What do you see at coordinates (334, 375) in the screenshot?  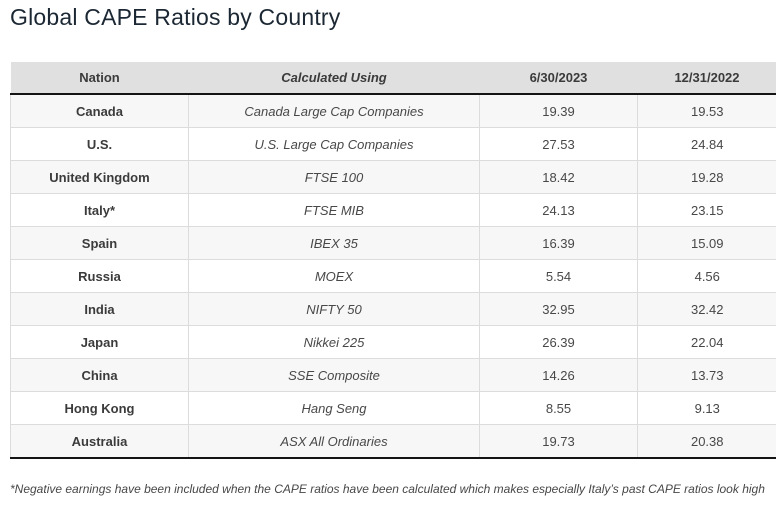 I see `calculated-using-cell: SSE Composite` at bounding box center [334, 375].